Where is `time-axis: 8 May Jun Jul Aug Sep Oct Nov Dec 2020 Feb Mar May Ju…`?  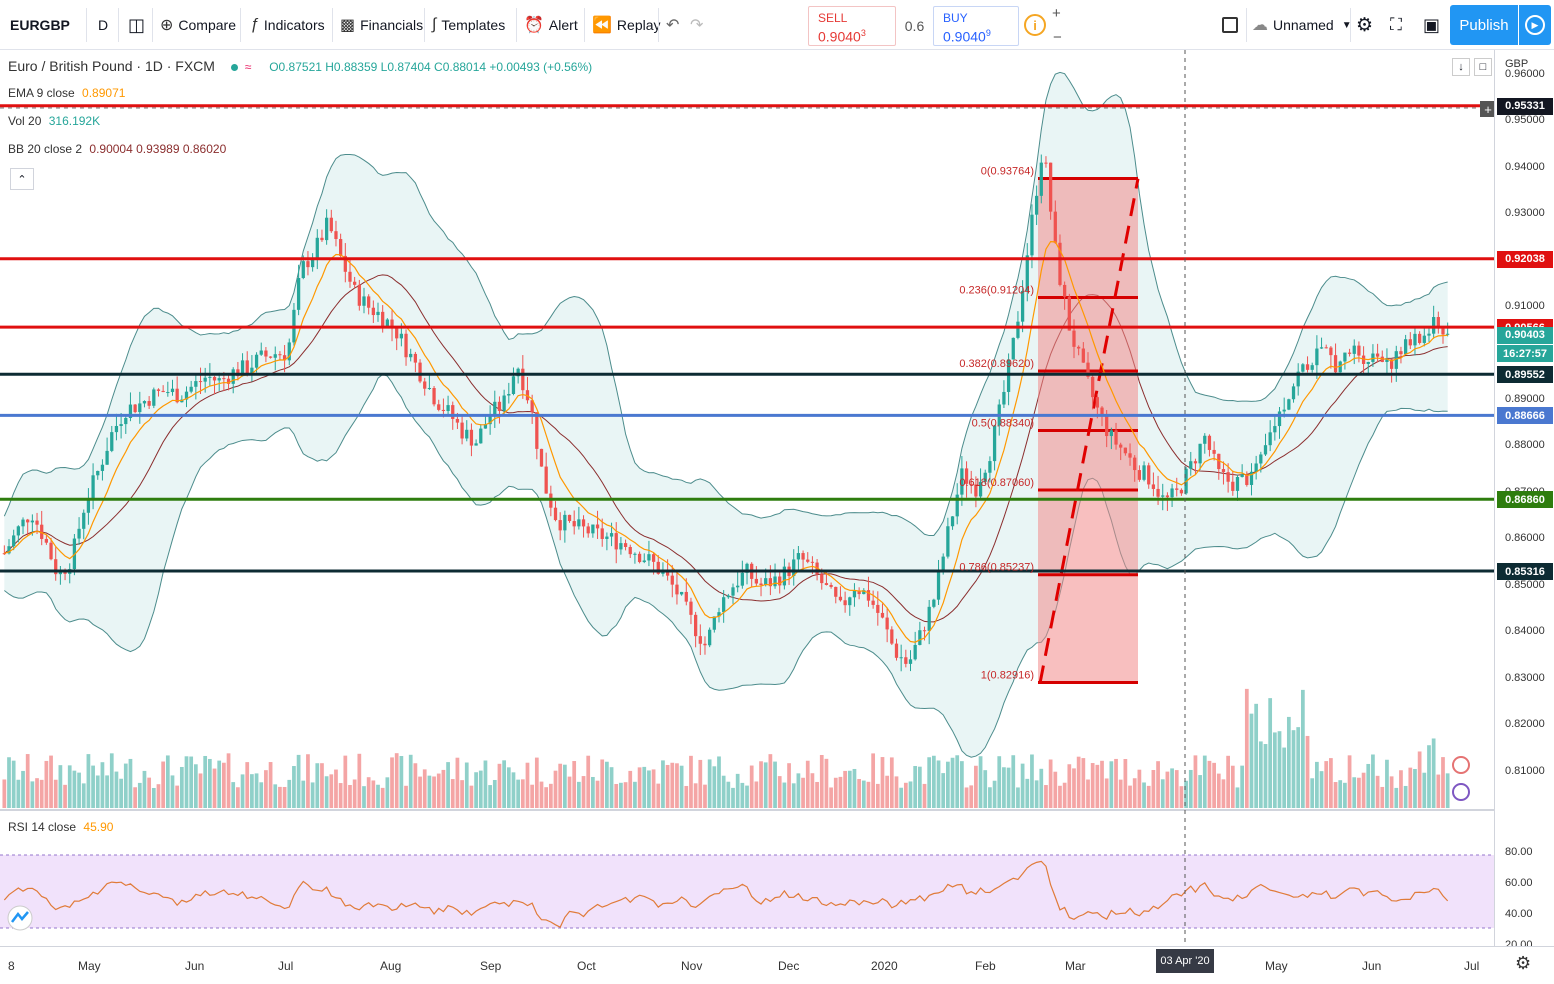
time-axis: 8 May Jun Jul Aug Sep Oct Nov Dec 2020 Feb Mar May Ju… is located at coordinates (777, 965).